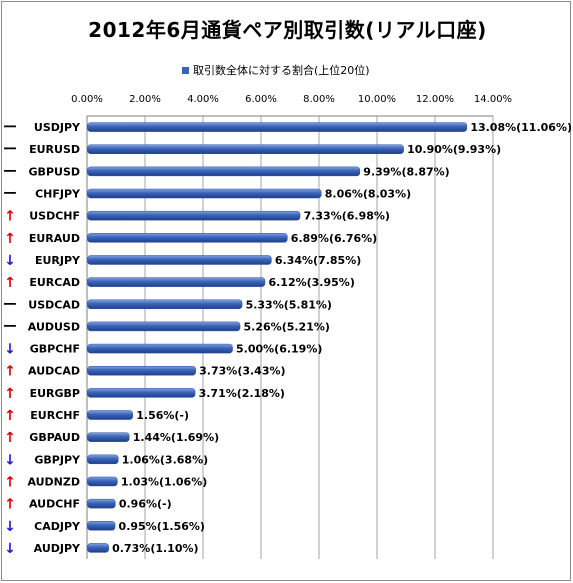 The height and width of the screenshot is (583, 573). Describe the element at coordinates (54, 504) in the screenshot. I see `category-label: AUDCHF` at that location.